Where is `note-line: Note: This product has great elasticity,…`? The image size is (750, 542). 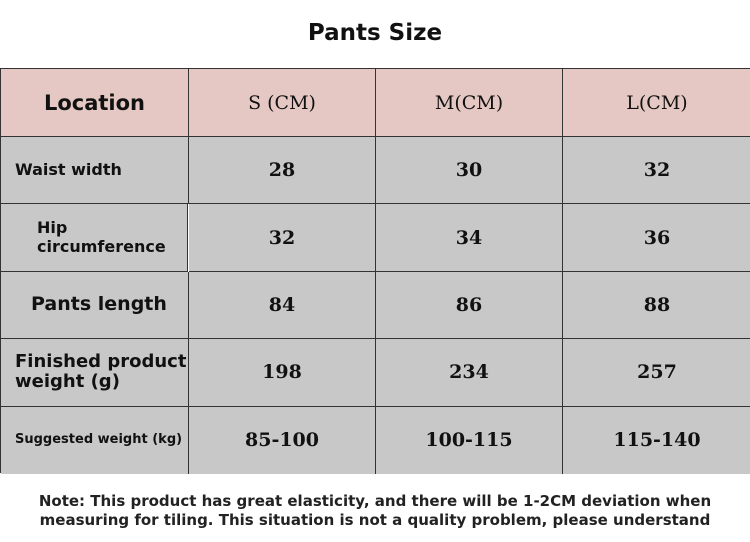 note-line: Note: This product has great elasticity,… is located at coordinates (375, 501).